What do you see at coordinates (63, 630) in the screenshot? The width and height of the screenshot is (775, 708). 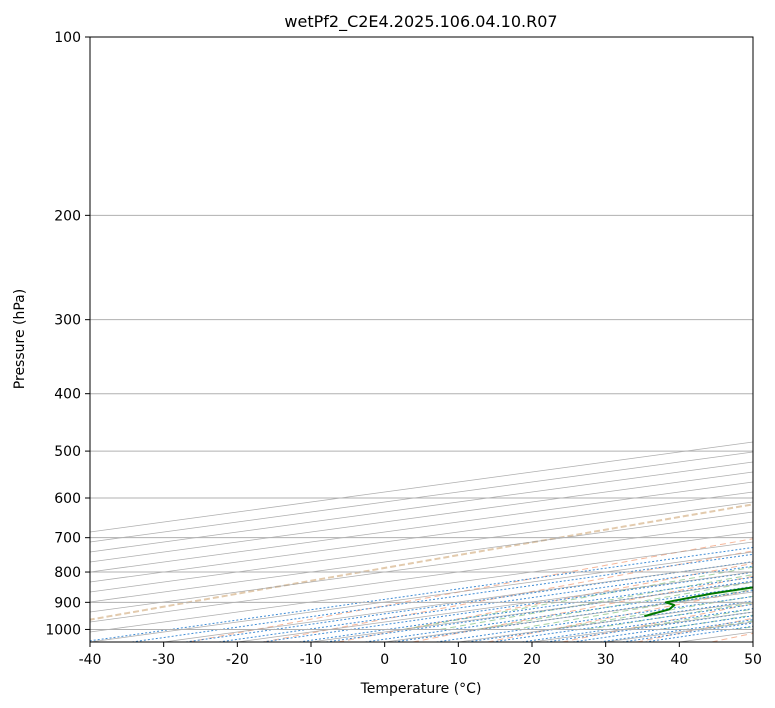 I see `y-tick-label: 1000` at bounding box center [63, 630].